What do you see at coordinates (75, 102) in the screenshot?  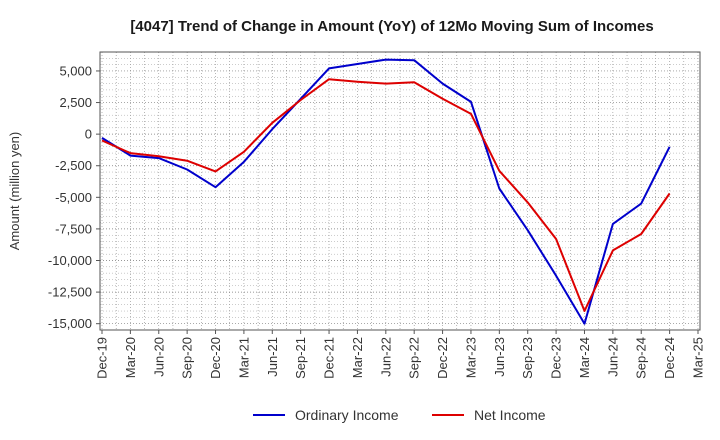 I see `y-tick-label: 2,500` at bounding box center [75, 102].